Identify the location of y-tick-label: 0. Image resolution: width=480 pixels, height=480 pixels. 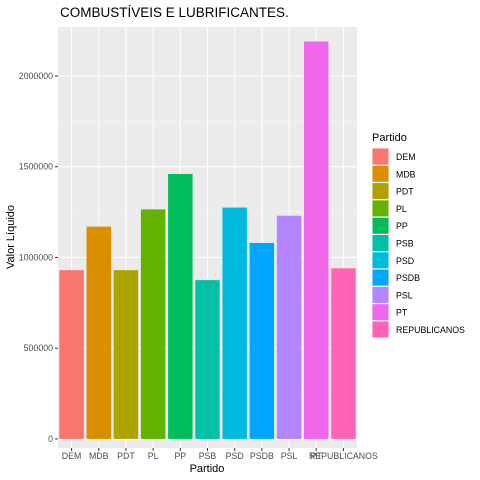
(50, 439).